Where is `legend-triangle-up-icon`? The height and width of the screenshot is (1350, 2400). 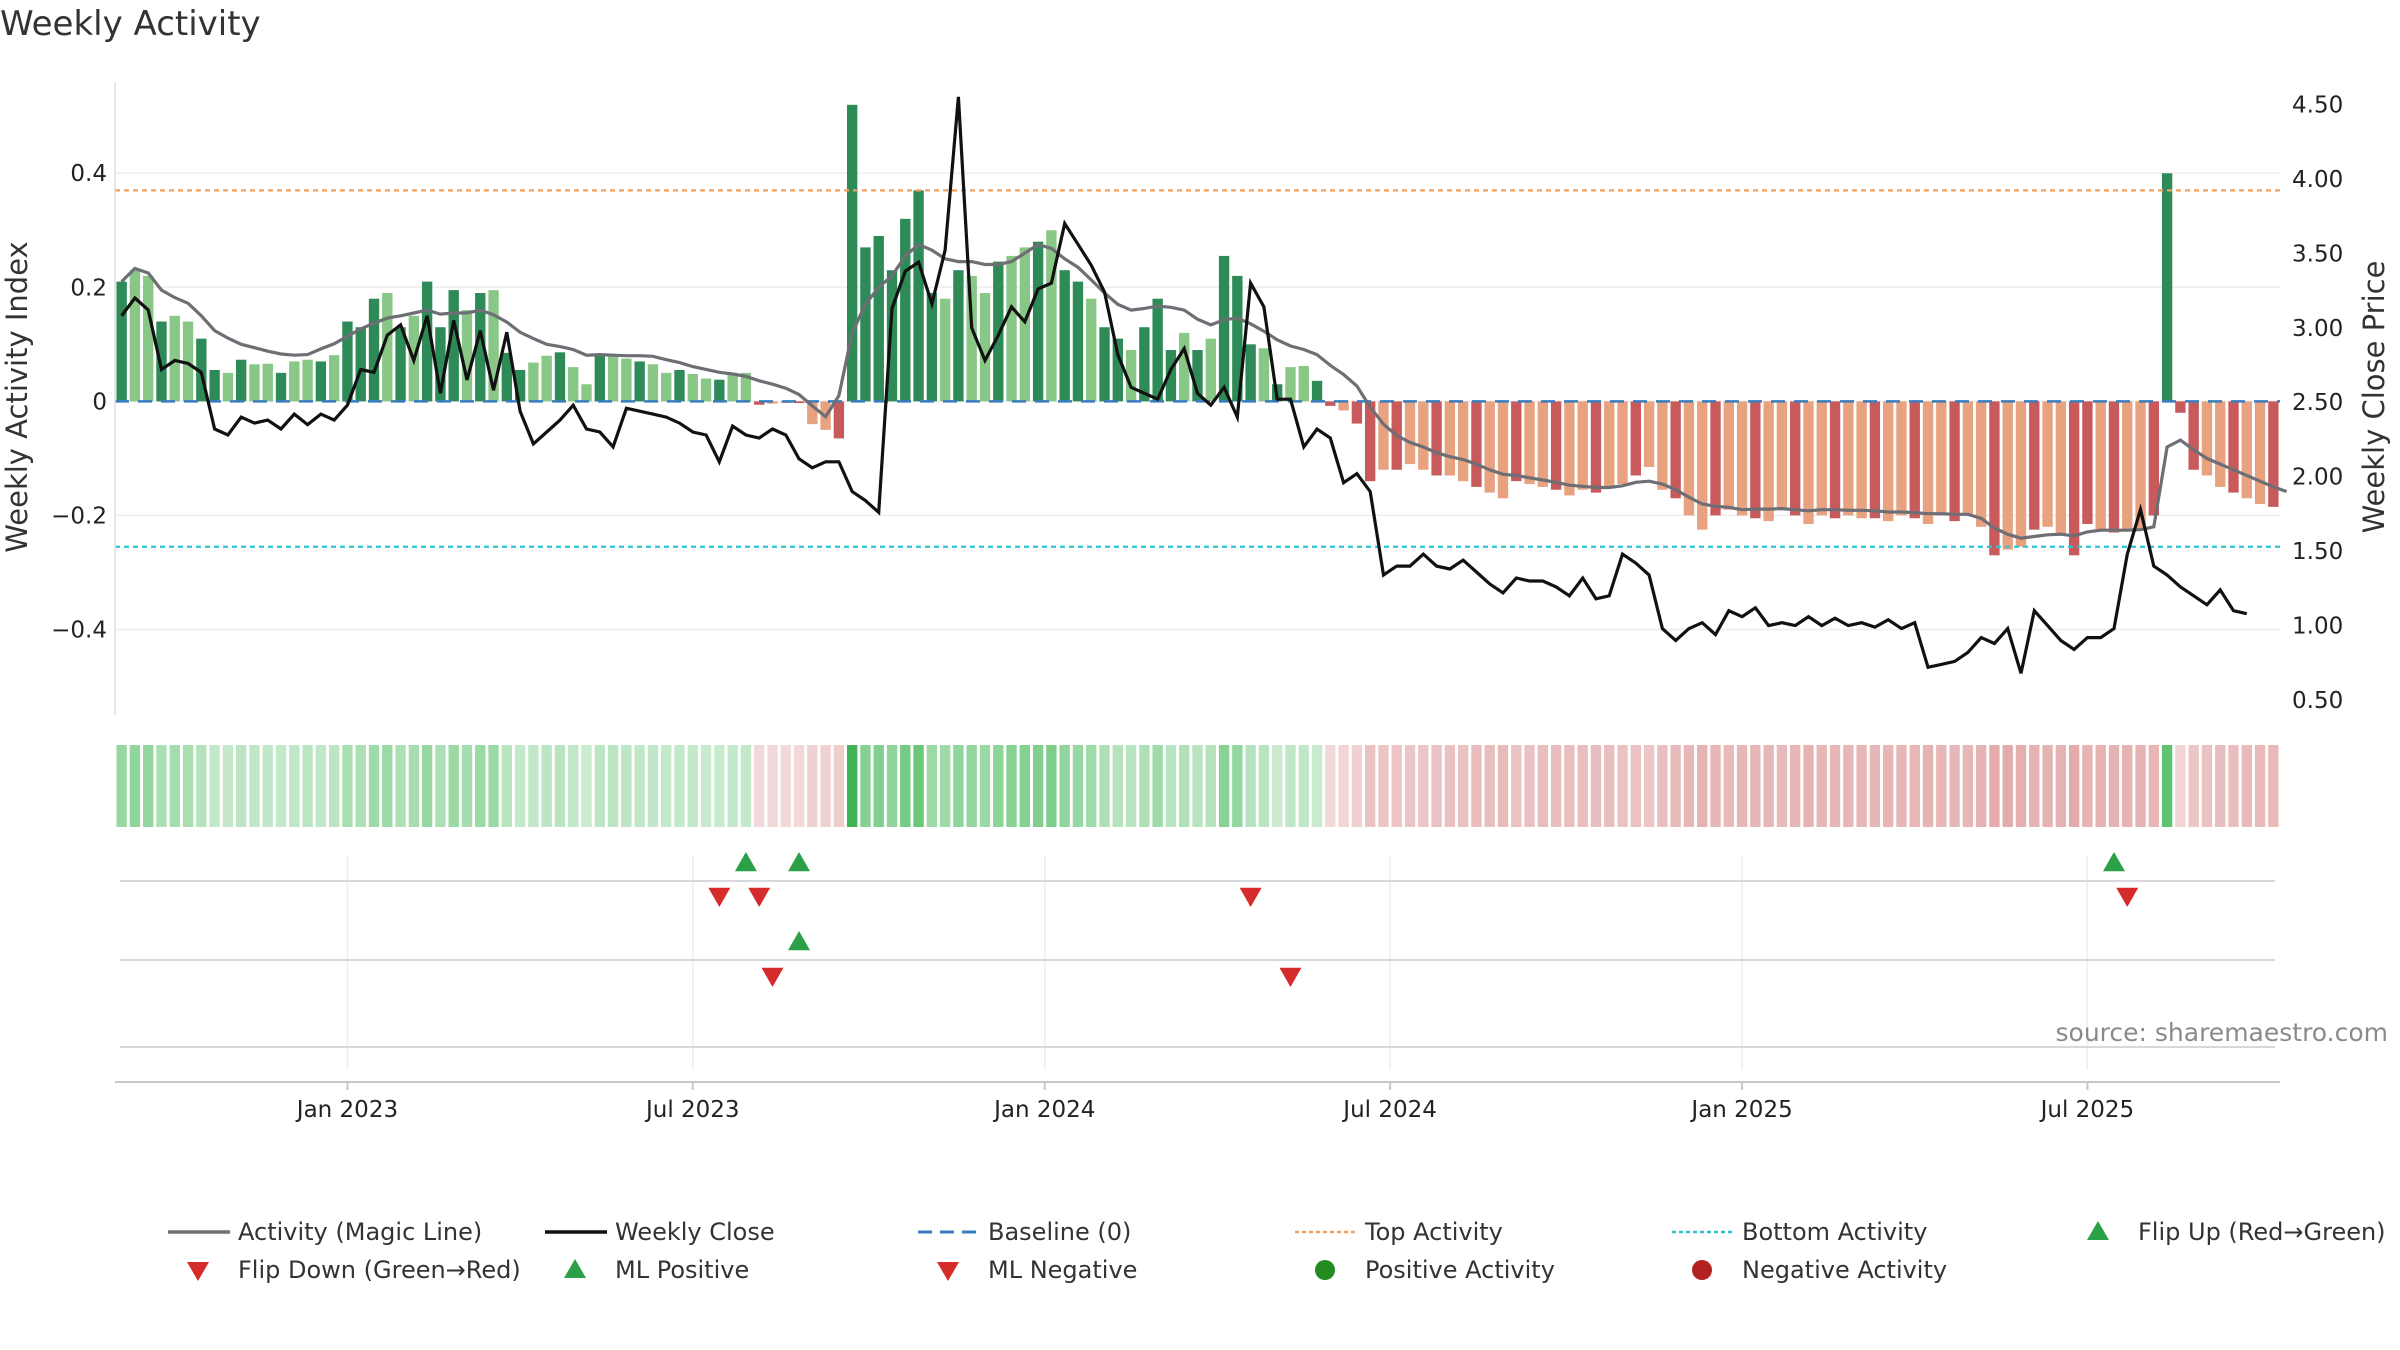
legend-triangle-up-icon is located at coordinates (2098, 1230).